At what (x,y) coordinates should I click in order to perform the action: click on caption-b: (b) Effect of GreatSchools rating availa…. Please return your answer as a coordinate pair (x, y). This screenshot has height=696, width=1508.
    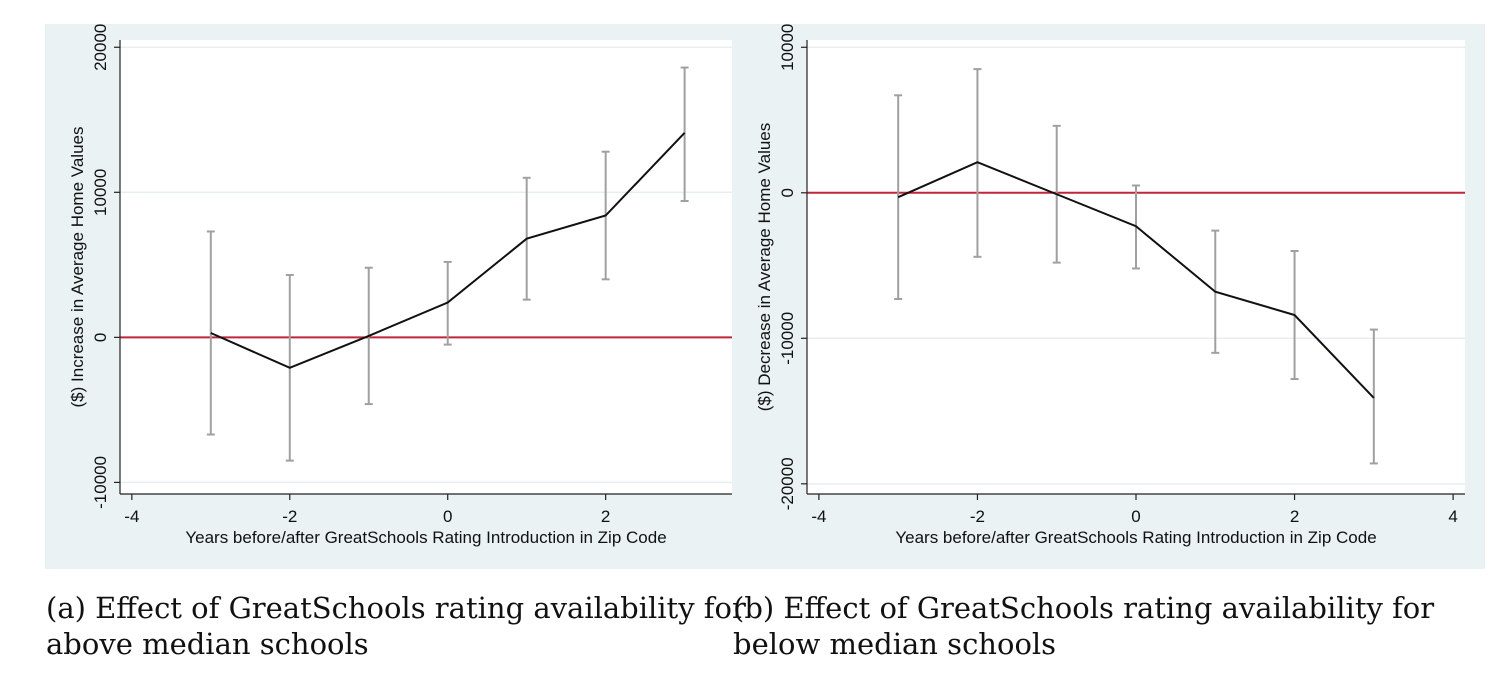
    Looking at the image, I should click on (1084, 626).